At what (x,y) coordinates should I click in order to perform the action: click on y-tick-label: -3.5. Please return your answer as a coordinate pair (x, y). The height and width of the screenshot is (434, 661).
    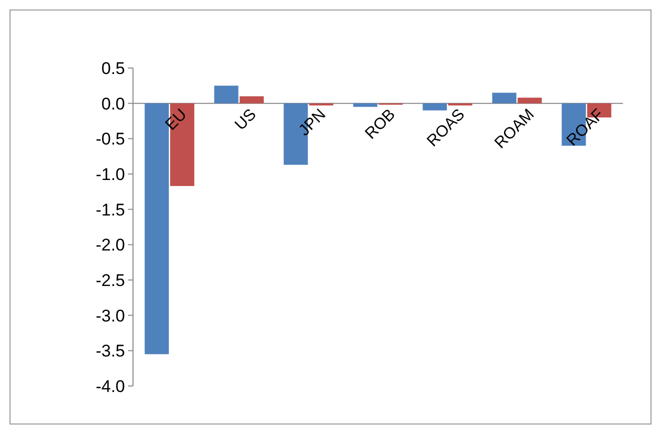
    Looking at the image, I should click on (110, 351).